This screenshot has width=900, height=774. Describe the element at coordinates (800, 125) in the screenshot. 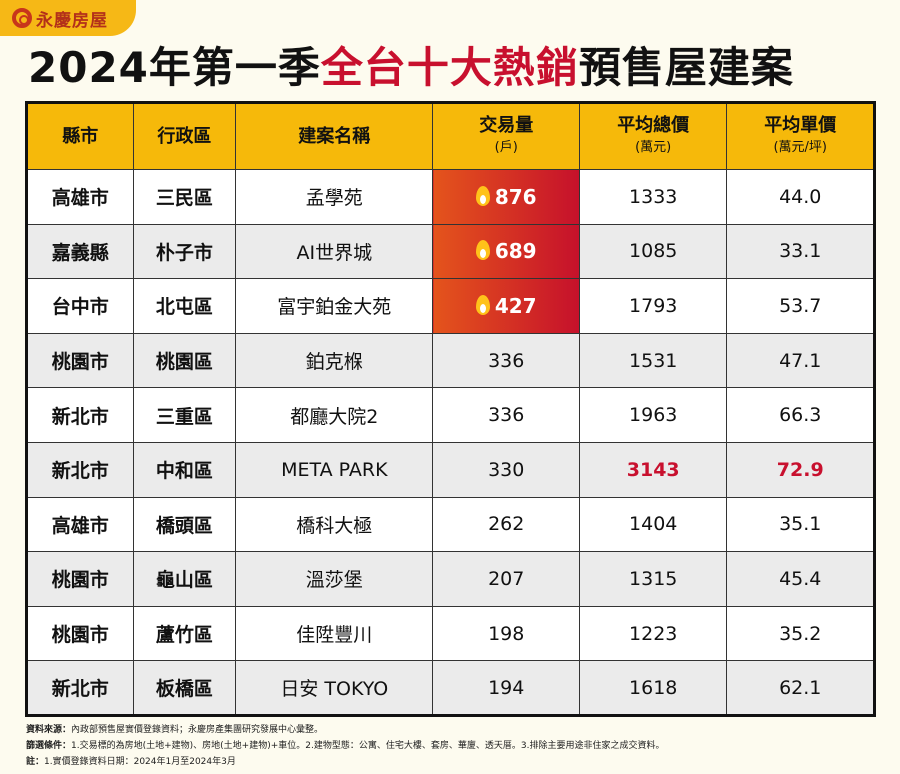

I see `column-header-label: 平均單價` at that location.